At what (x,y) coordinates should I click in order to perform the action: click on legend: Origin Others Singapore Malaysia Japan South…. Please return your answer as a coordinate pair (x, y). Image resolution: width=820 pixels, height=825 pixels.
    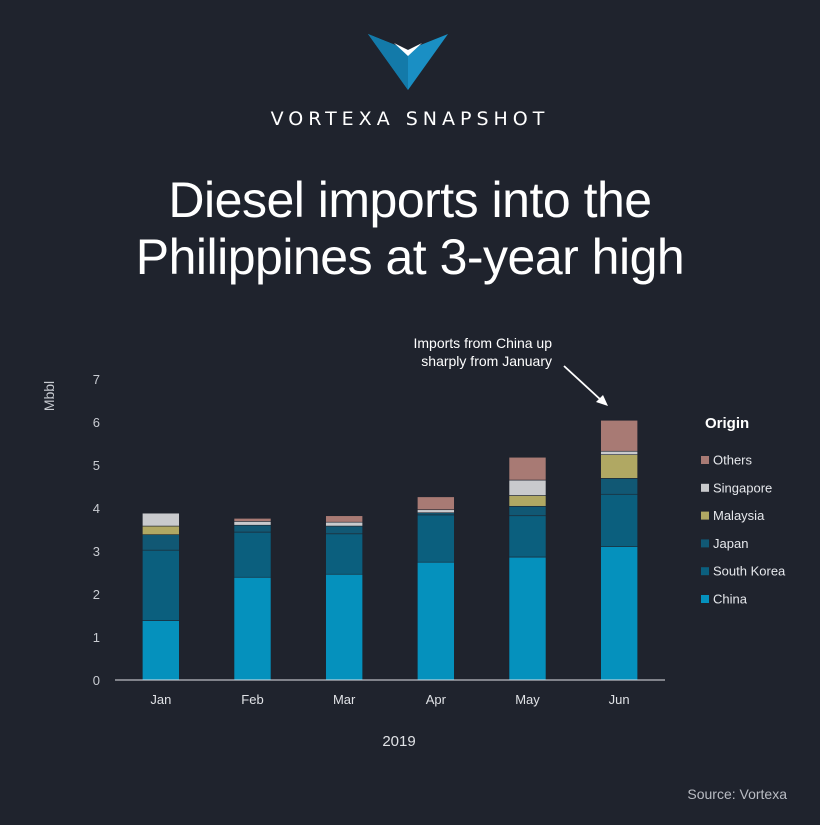
    Looking at the image, I should click on (743, 511).